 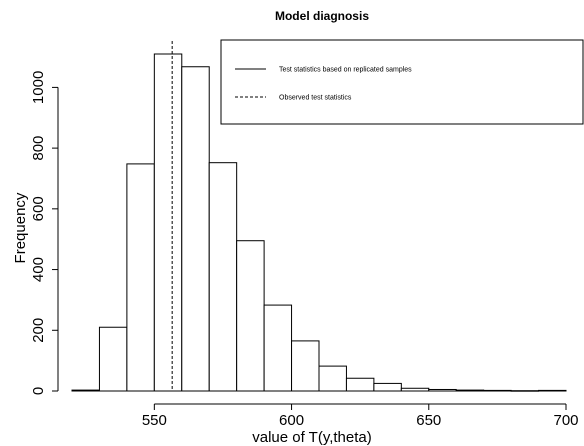 What do you see at coordinates (20, 227) in the screenshot?
I see `y-axis-label: Frequency` at bounding box center [20, 227].